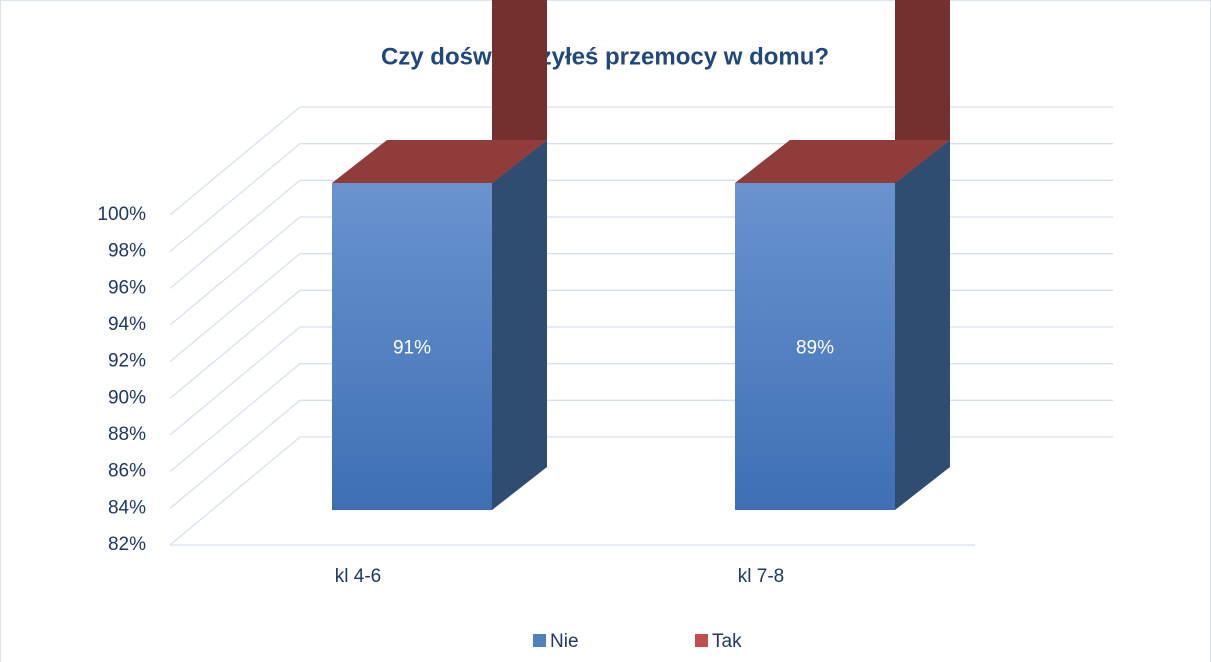  Describe the element at coordinates (121, 214) in the screenshot. I see `y-tick-label: 100%` at that location.